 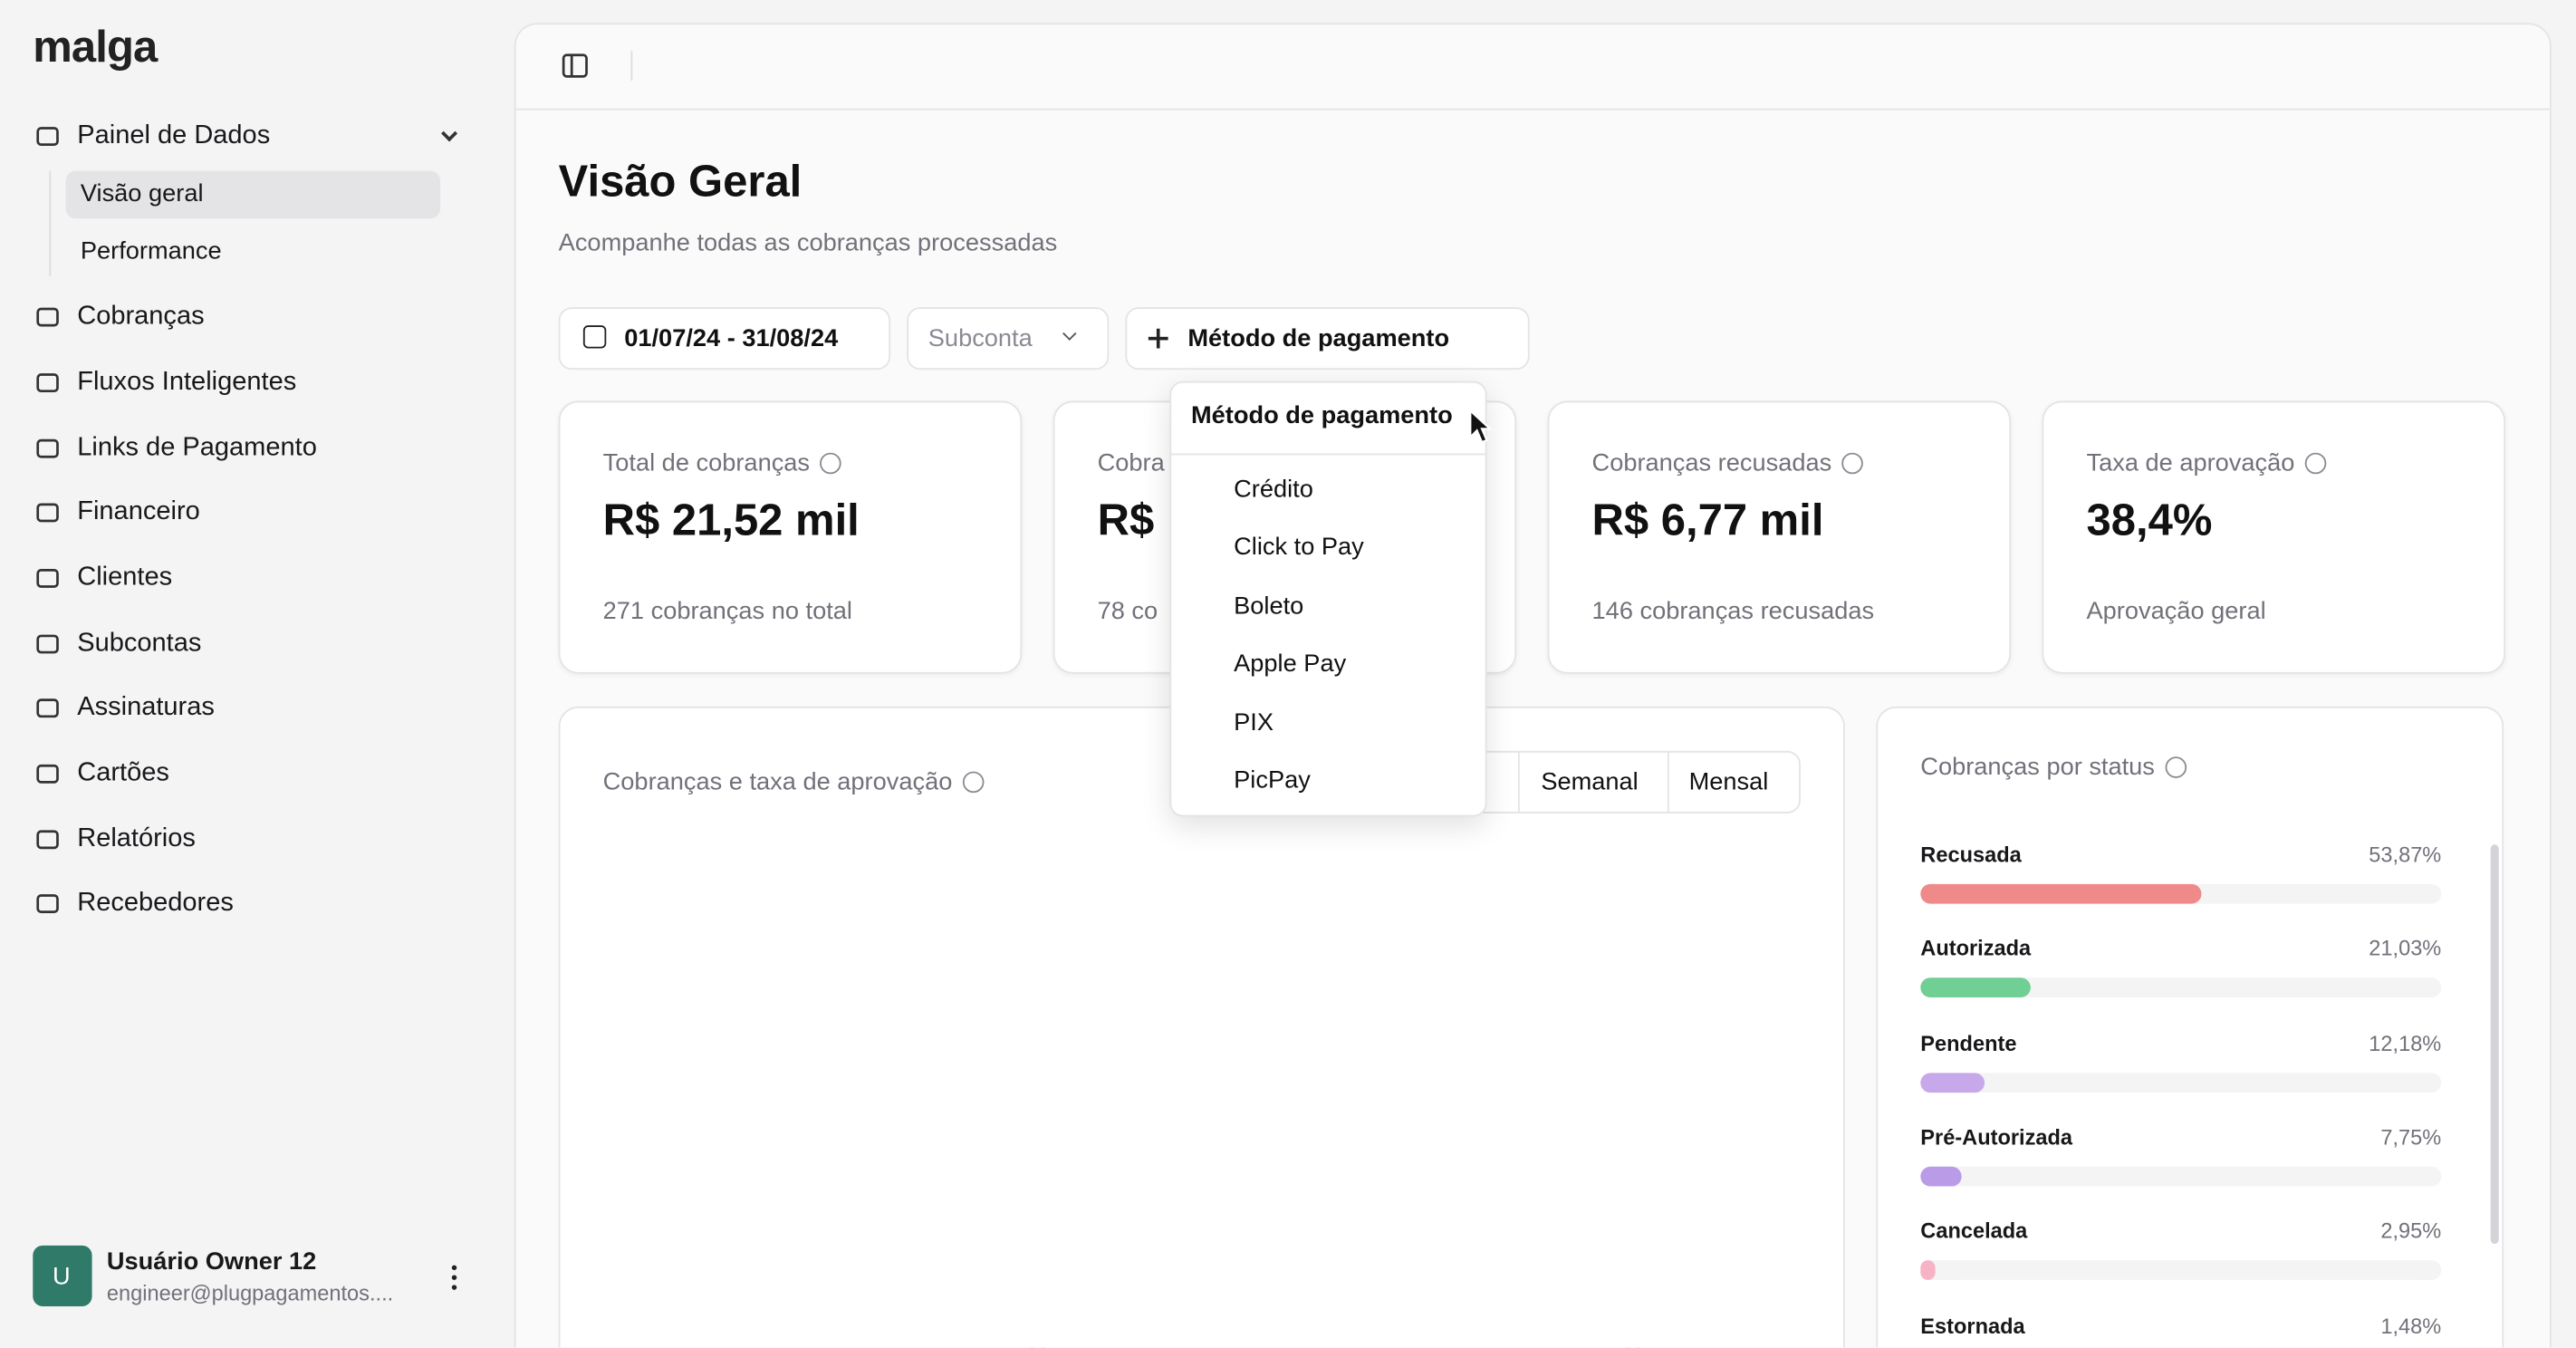 I want to click on logo: malga, so click(x=95, y=47).